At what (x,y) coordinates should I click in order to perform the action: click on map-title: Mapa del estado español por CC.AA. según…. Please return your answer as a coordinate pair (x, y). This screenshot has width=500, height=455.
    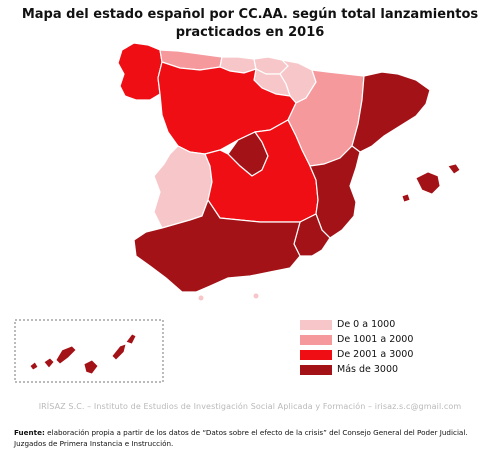
    Looking at the image, I should click on (250, 24).